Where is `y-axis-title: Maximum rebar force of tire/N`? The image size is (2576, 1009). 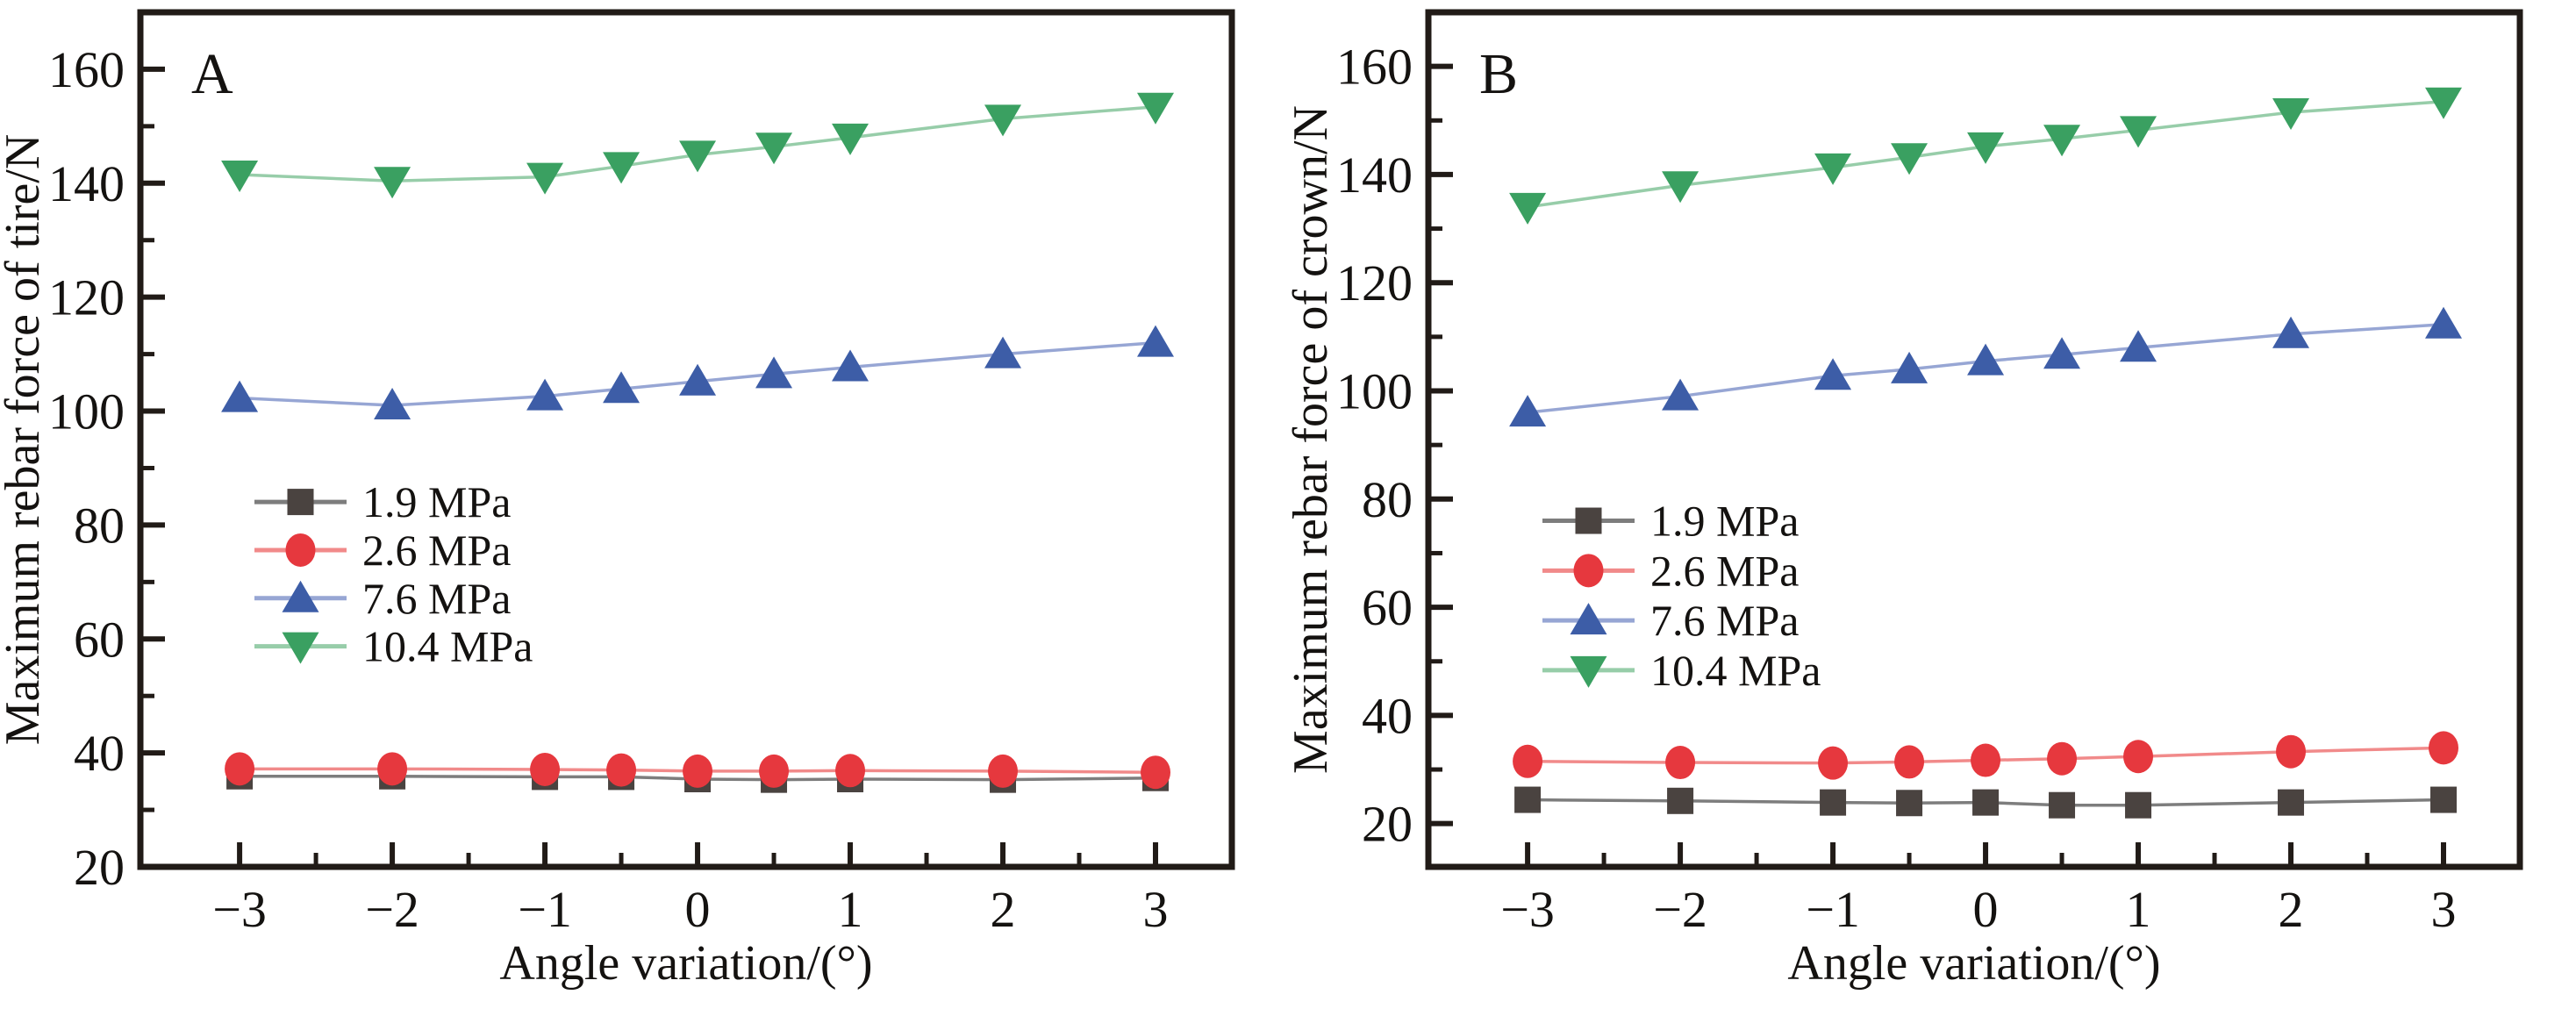
y-axis-title: Maximum rebar force of tire/N is located at coordinates (25, 440).